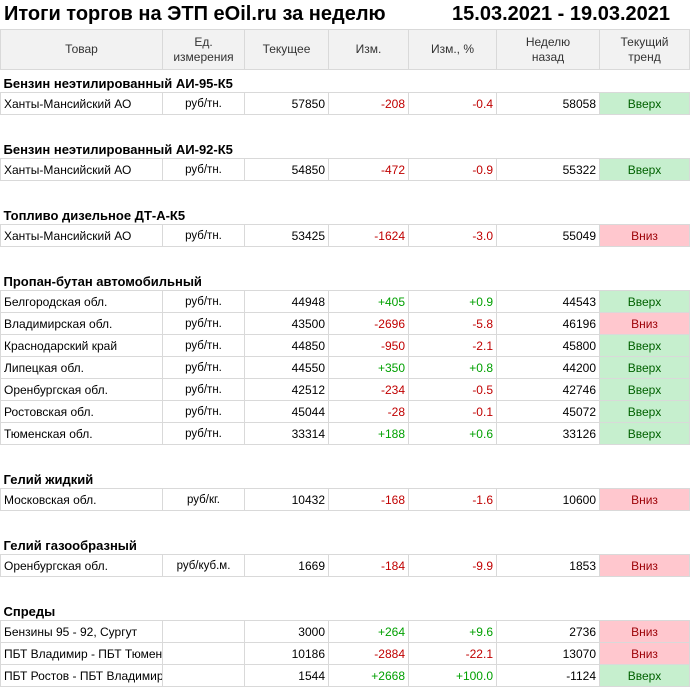 This screenshot has height=687, width=690. What do you see at coordinates (452, 169) in the screenshot?
I see `cell-change-pct: -0.9` at bounding box center [452, 169].